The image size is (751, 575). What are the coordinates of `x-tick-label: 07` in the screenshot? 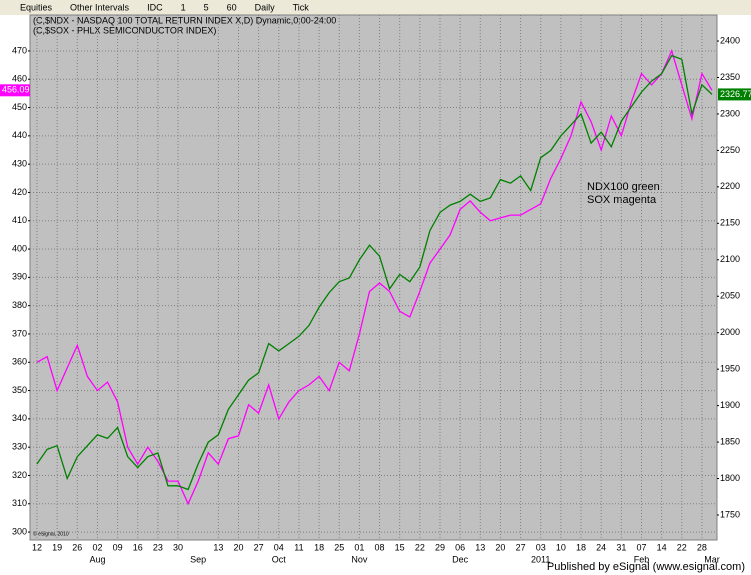 It's located at (641, 547).